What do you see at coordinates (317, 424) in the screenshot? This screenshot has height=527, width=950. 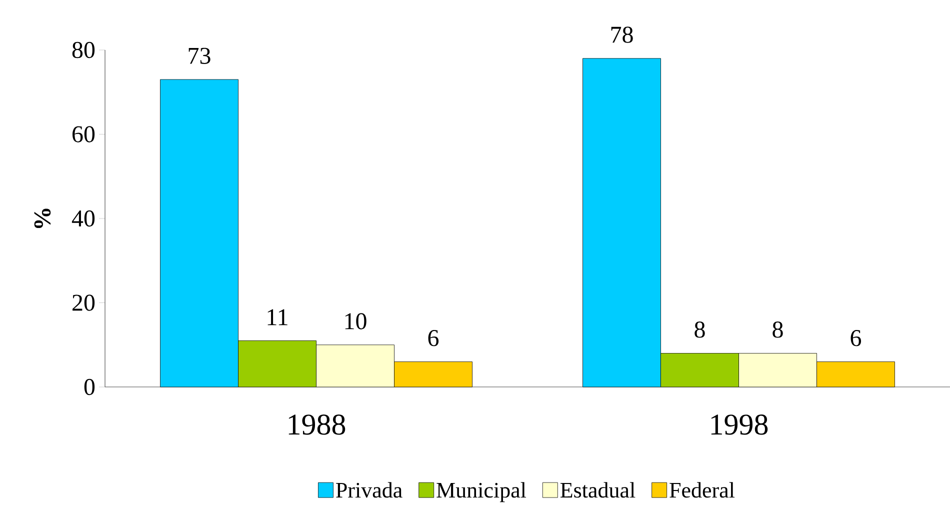 I see `x-tick-label: 1988` at bounding box center [317, 424].